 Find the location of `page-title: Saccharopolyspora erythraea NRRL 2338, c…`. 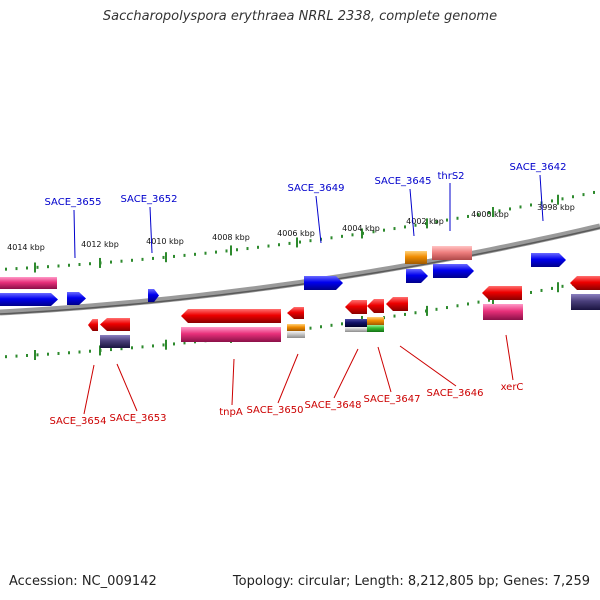

page-title: Saccharopolyspora erythraea NRRL 2338, c… is located at coordinates (300, 16).